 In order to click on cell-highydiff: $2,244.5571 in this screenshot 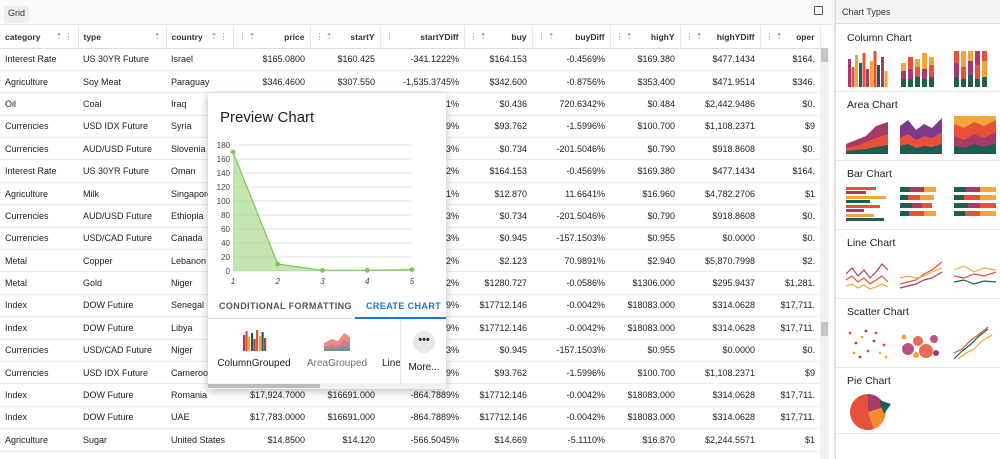, I will do `click(720, 440)`.